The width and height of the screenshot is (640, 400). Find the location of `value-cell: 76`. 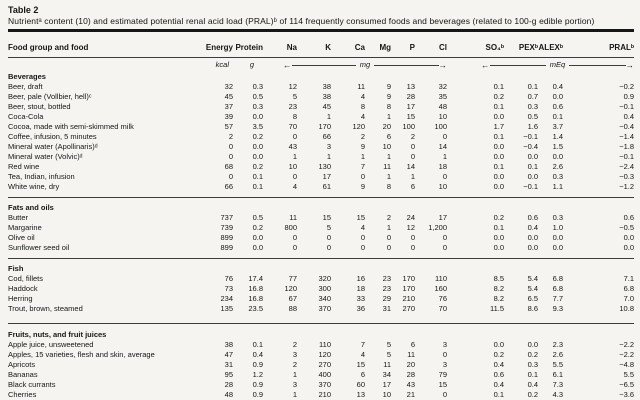

value-cell: 76 is located at coordinates (228, 278).